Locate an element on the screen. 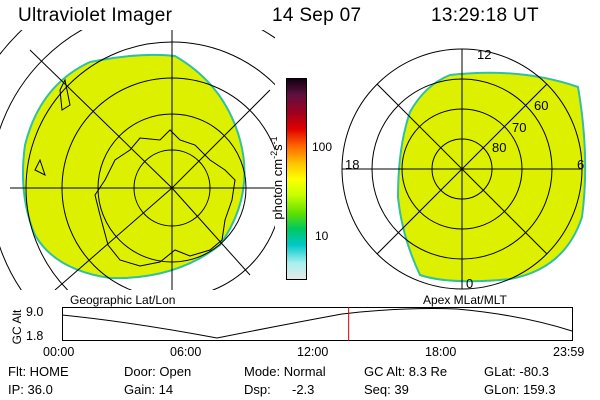  dsp-value: -2.3 is located at coordinates (303, 389).